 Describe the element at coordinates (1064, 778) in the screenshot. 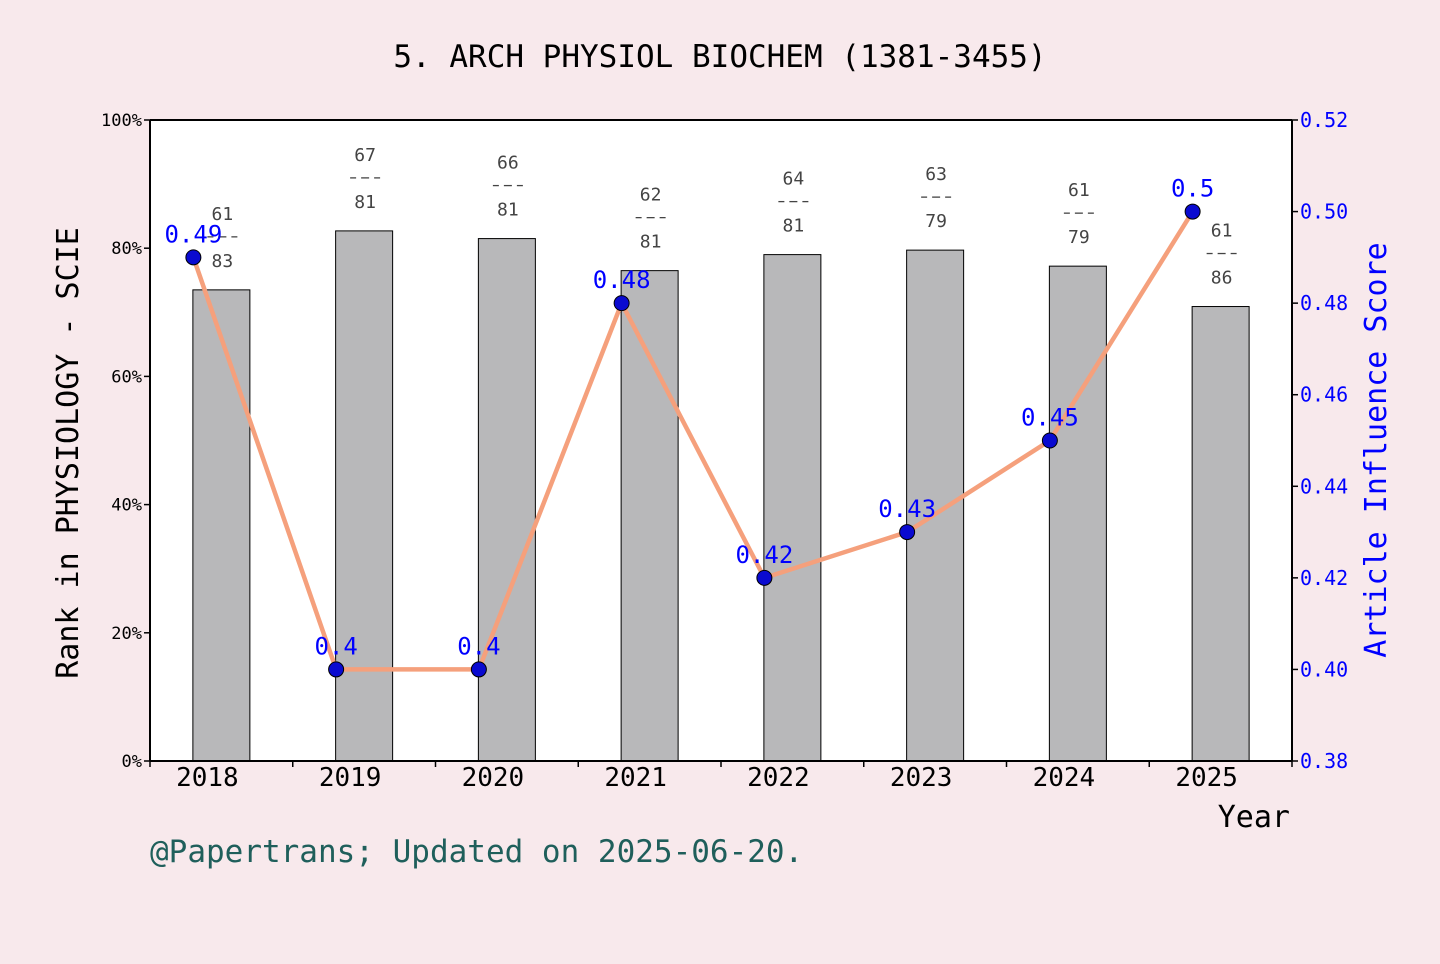

I see `x-tick-label: 2024` at that location.